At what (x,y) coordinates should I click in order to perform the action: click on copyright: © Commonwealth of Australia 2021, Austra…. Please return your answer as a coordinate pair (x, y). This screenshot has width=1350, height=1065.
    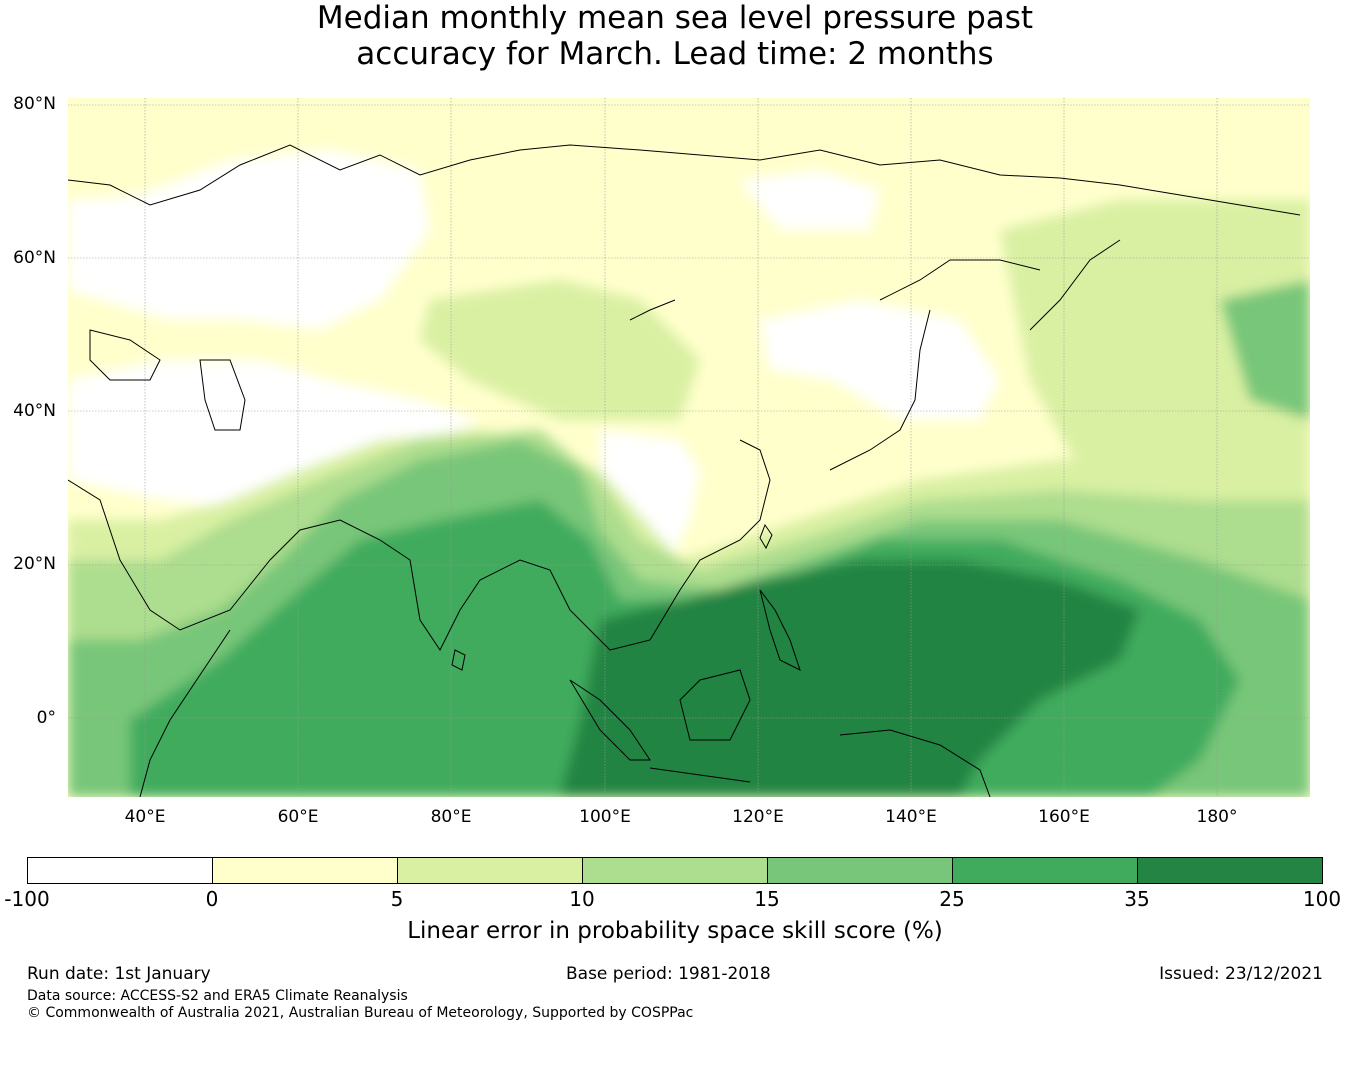
    Looking at the image, I should click on (360, 1013).